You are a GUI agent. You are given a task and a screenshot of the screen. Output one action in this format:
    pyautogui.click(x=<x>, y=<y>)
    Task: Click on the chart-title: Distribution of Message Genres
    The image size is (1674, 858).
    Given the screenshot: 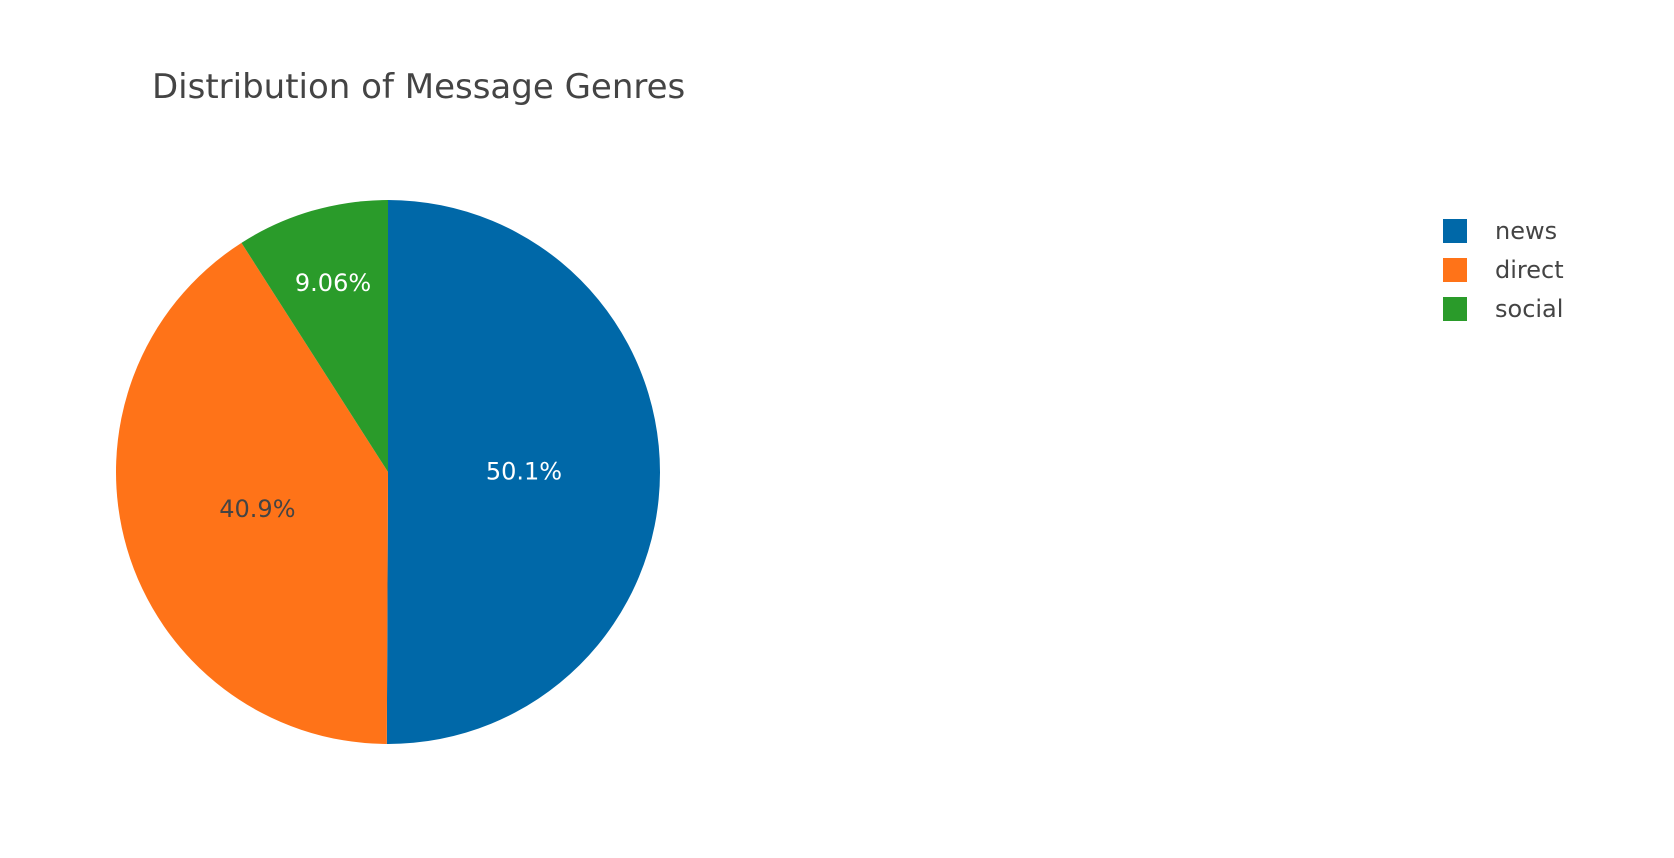 What is the action you would take?
    pyautogui.click(x=418, y=87)
    